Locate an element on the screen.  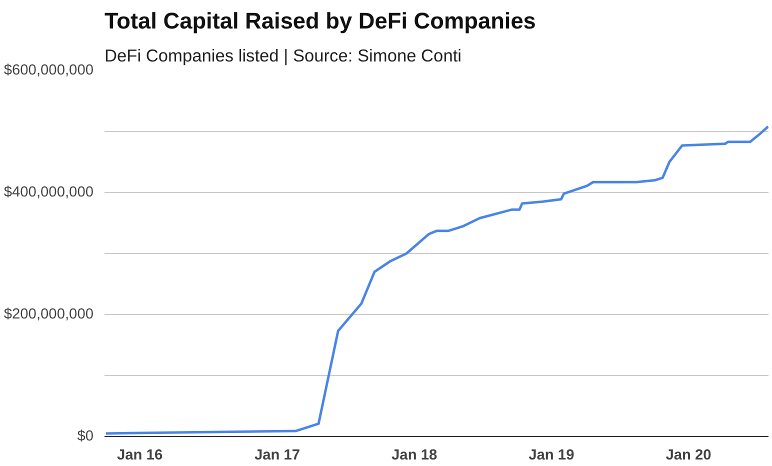
y-tick-label: $400,000,000 is located at coordinates (49, 192).